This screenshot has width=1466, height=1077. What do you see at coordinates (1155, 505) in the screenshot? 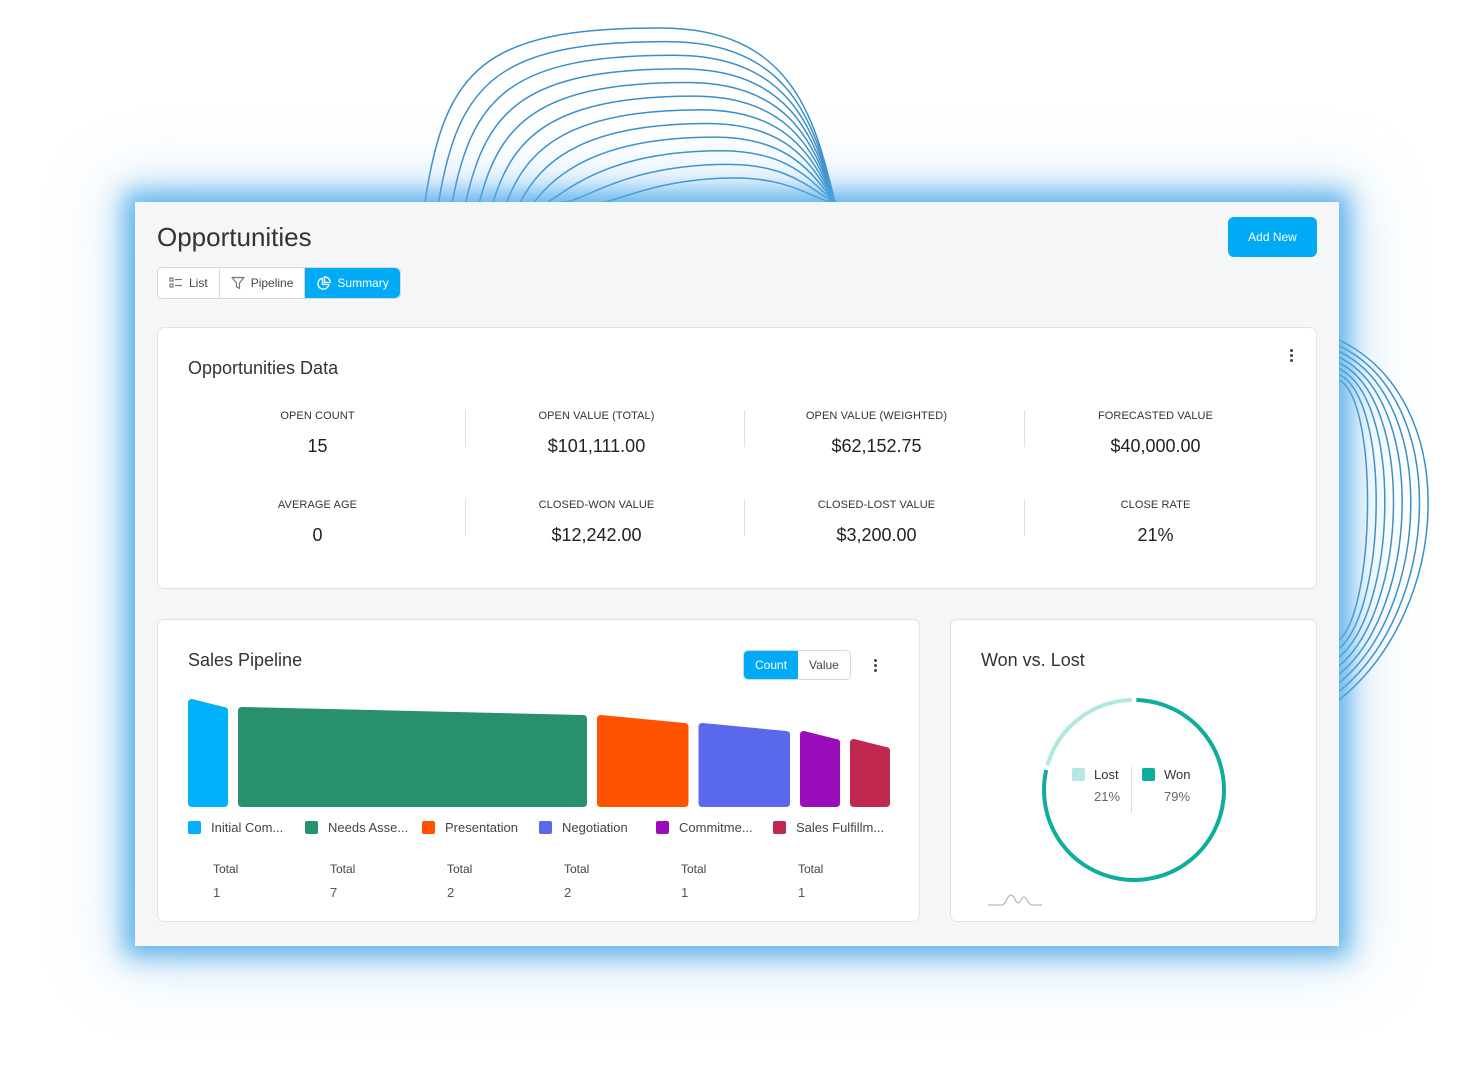
I see `metric-label: CLOSE RATE` at bounding box center [1155, 505].